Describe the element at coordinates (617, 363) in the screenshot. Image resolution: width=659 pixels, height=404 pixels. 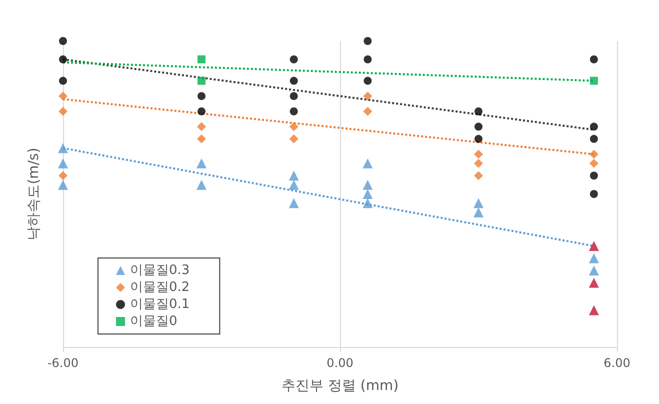
I see `x-tick-label: 6.00` at that location.